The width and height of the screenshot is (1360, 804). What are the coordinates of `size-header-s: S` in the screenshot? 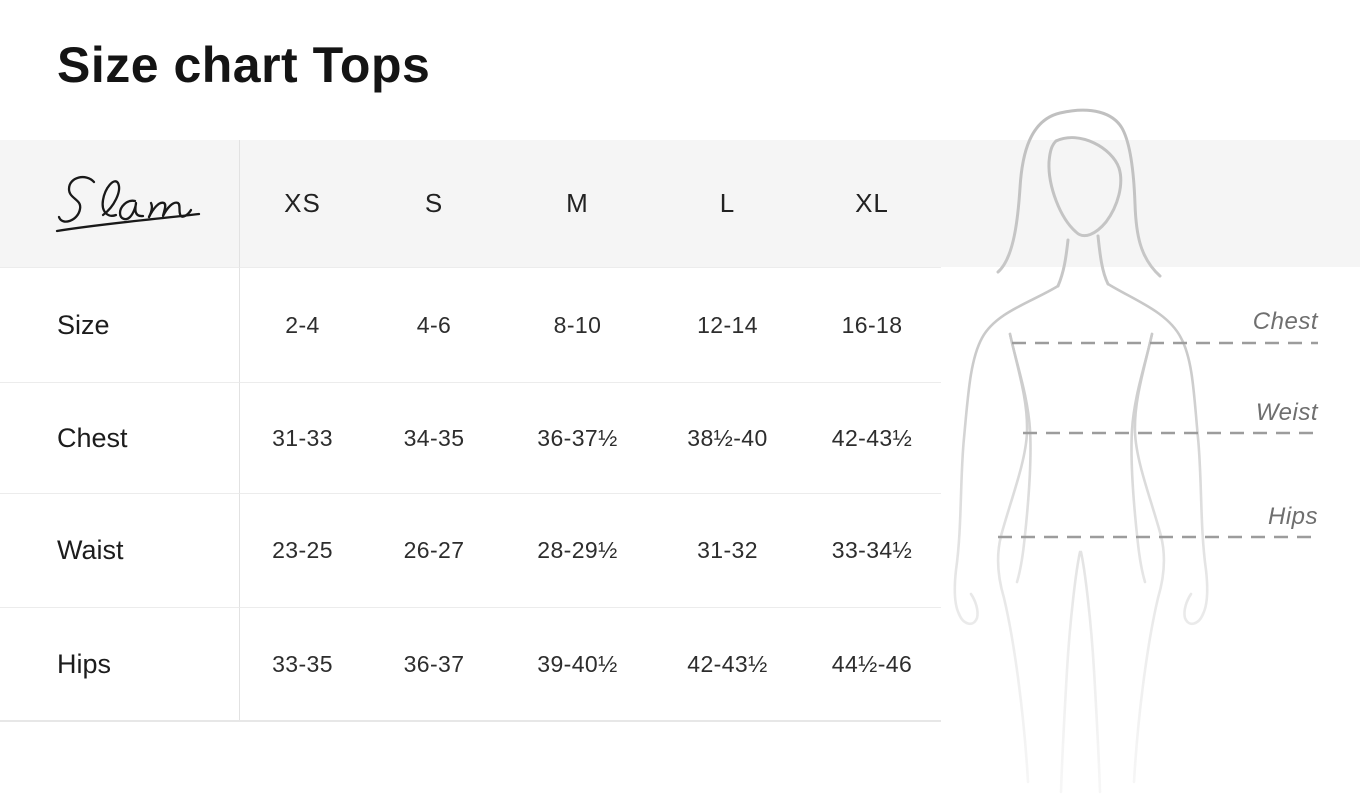 It's located at (434, 203).